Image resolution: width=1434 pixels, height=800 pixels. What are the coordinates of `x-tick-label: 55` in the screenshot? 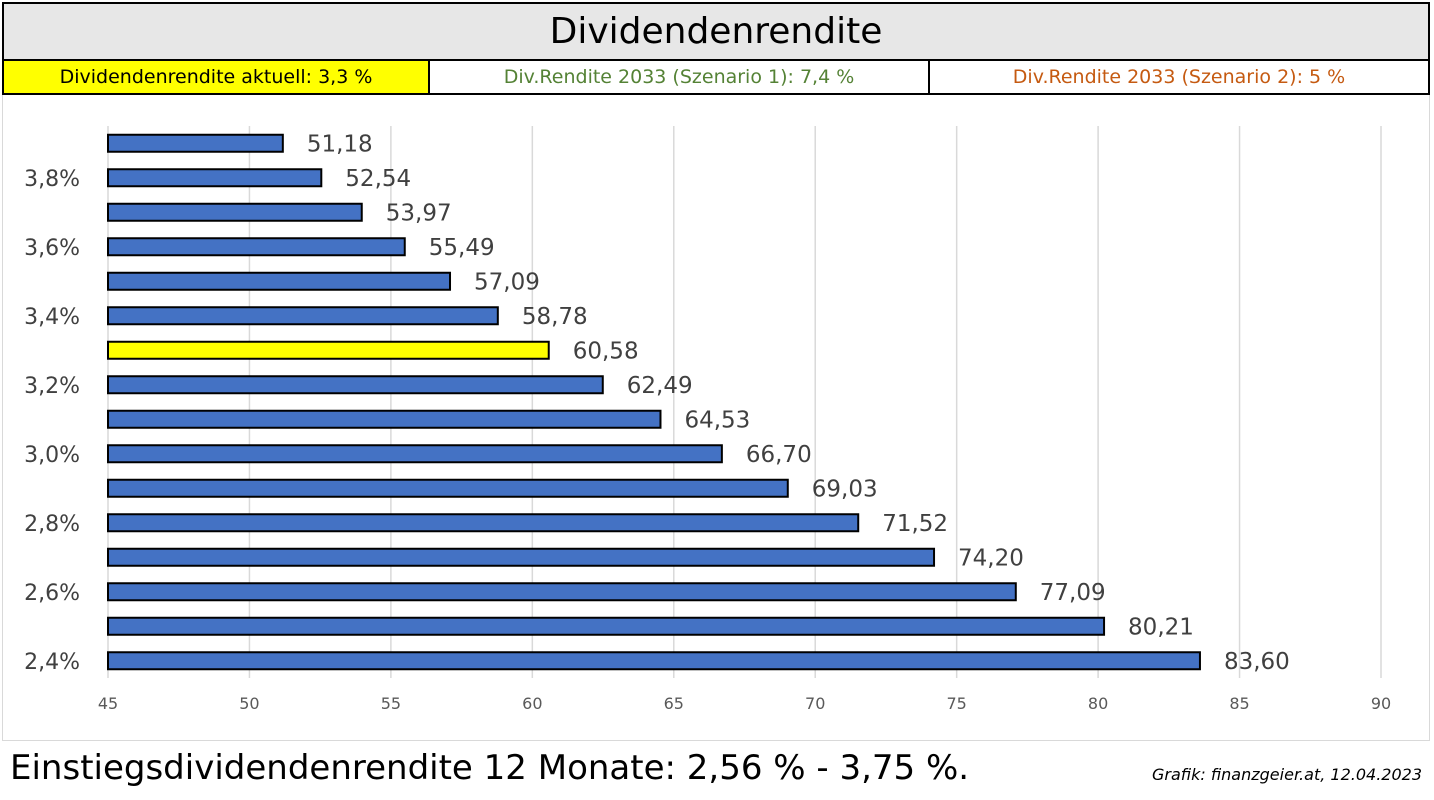 It's located at (391, 703).